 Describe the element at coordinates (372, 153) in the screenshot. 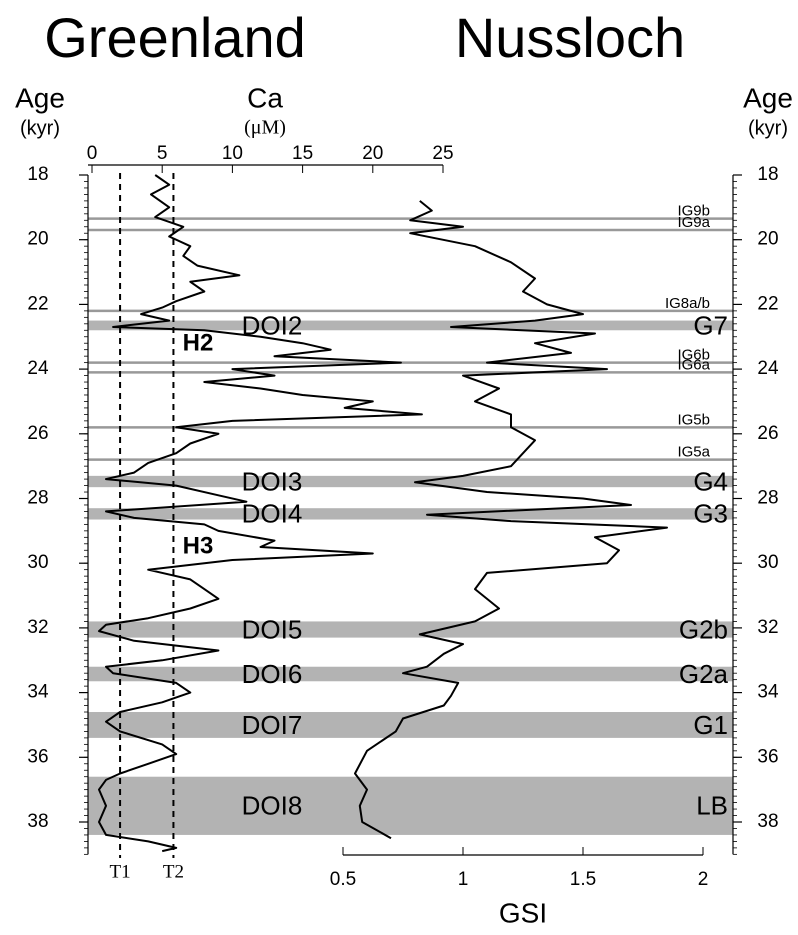

I see `x-tick-label: 20` at that location.